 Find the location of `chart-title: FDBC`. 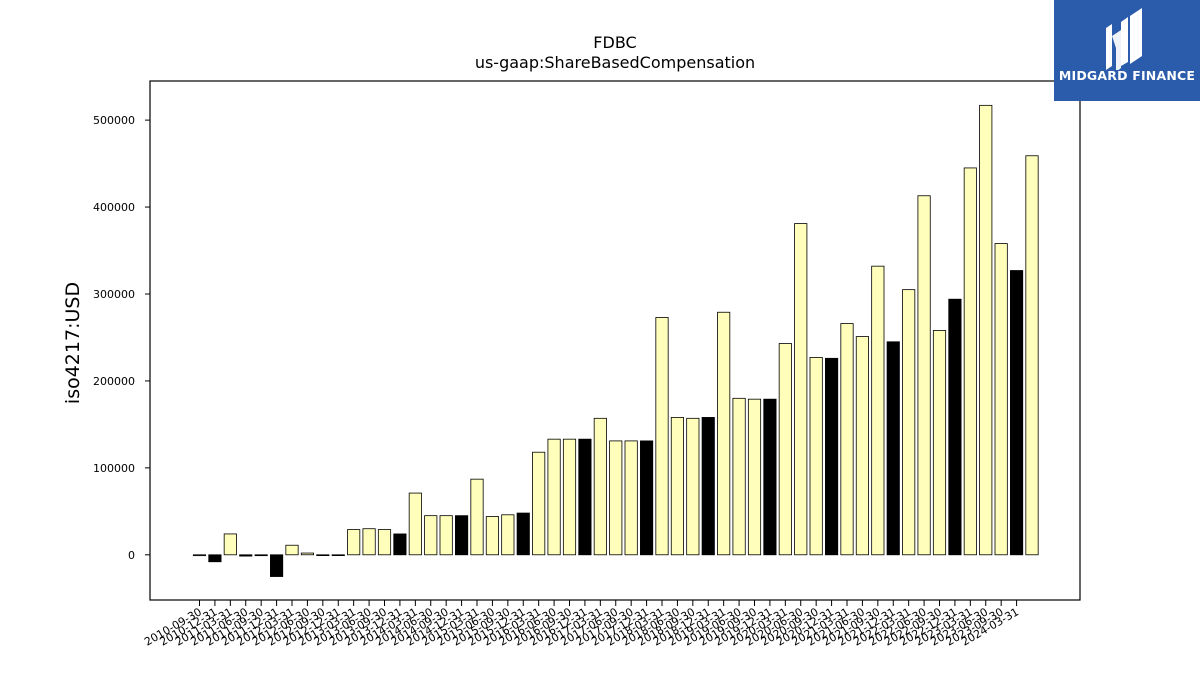

chart-title: FDBC is located at coordinates (614, 42).